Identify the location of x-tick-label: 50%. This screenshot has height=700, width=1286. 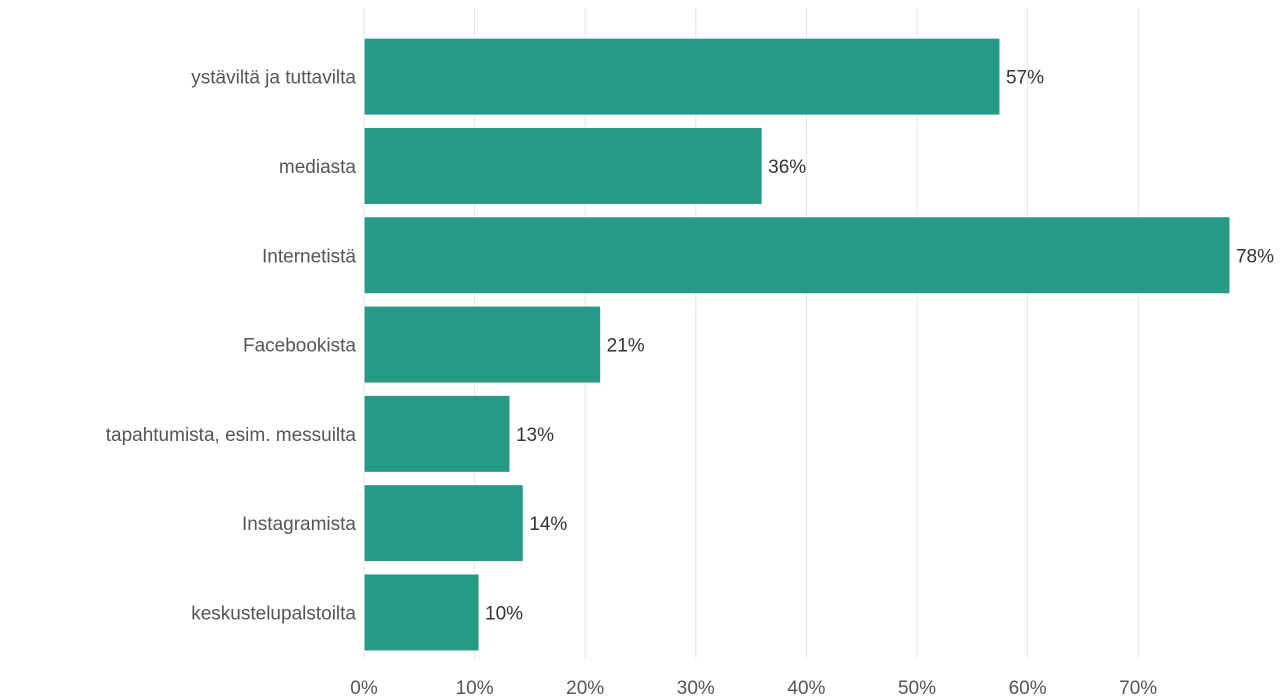
(917, 688).